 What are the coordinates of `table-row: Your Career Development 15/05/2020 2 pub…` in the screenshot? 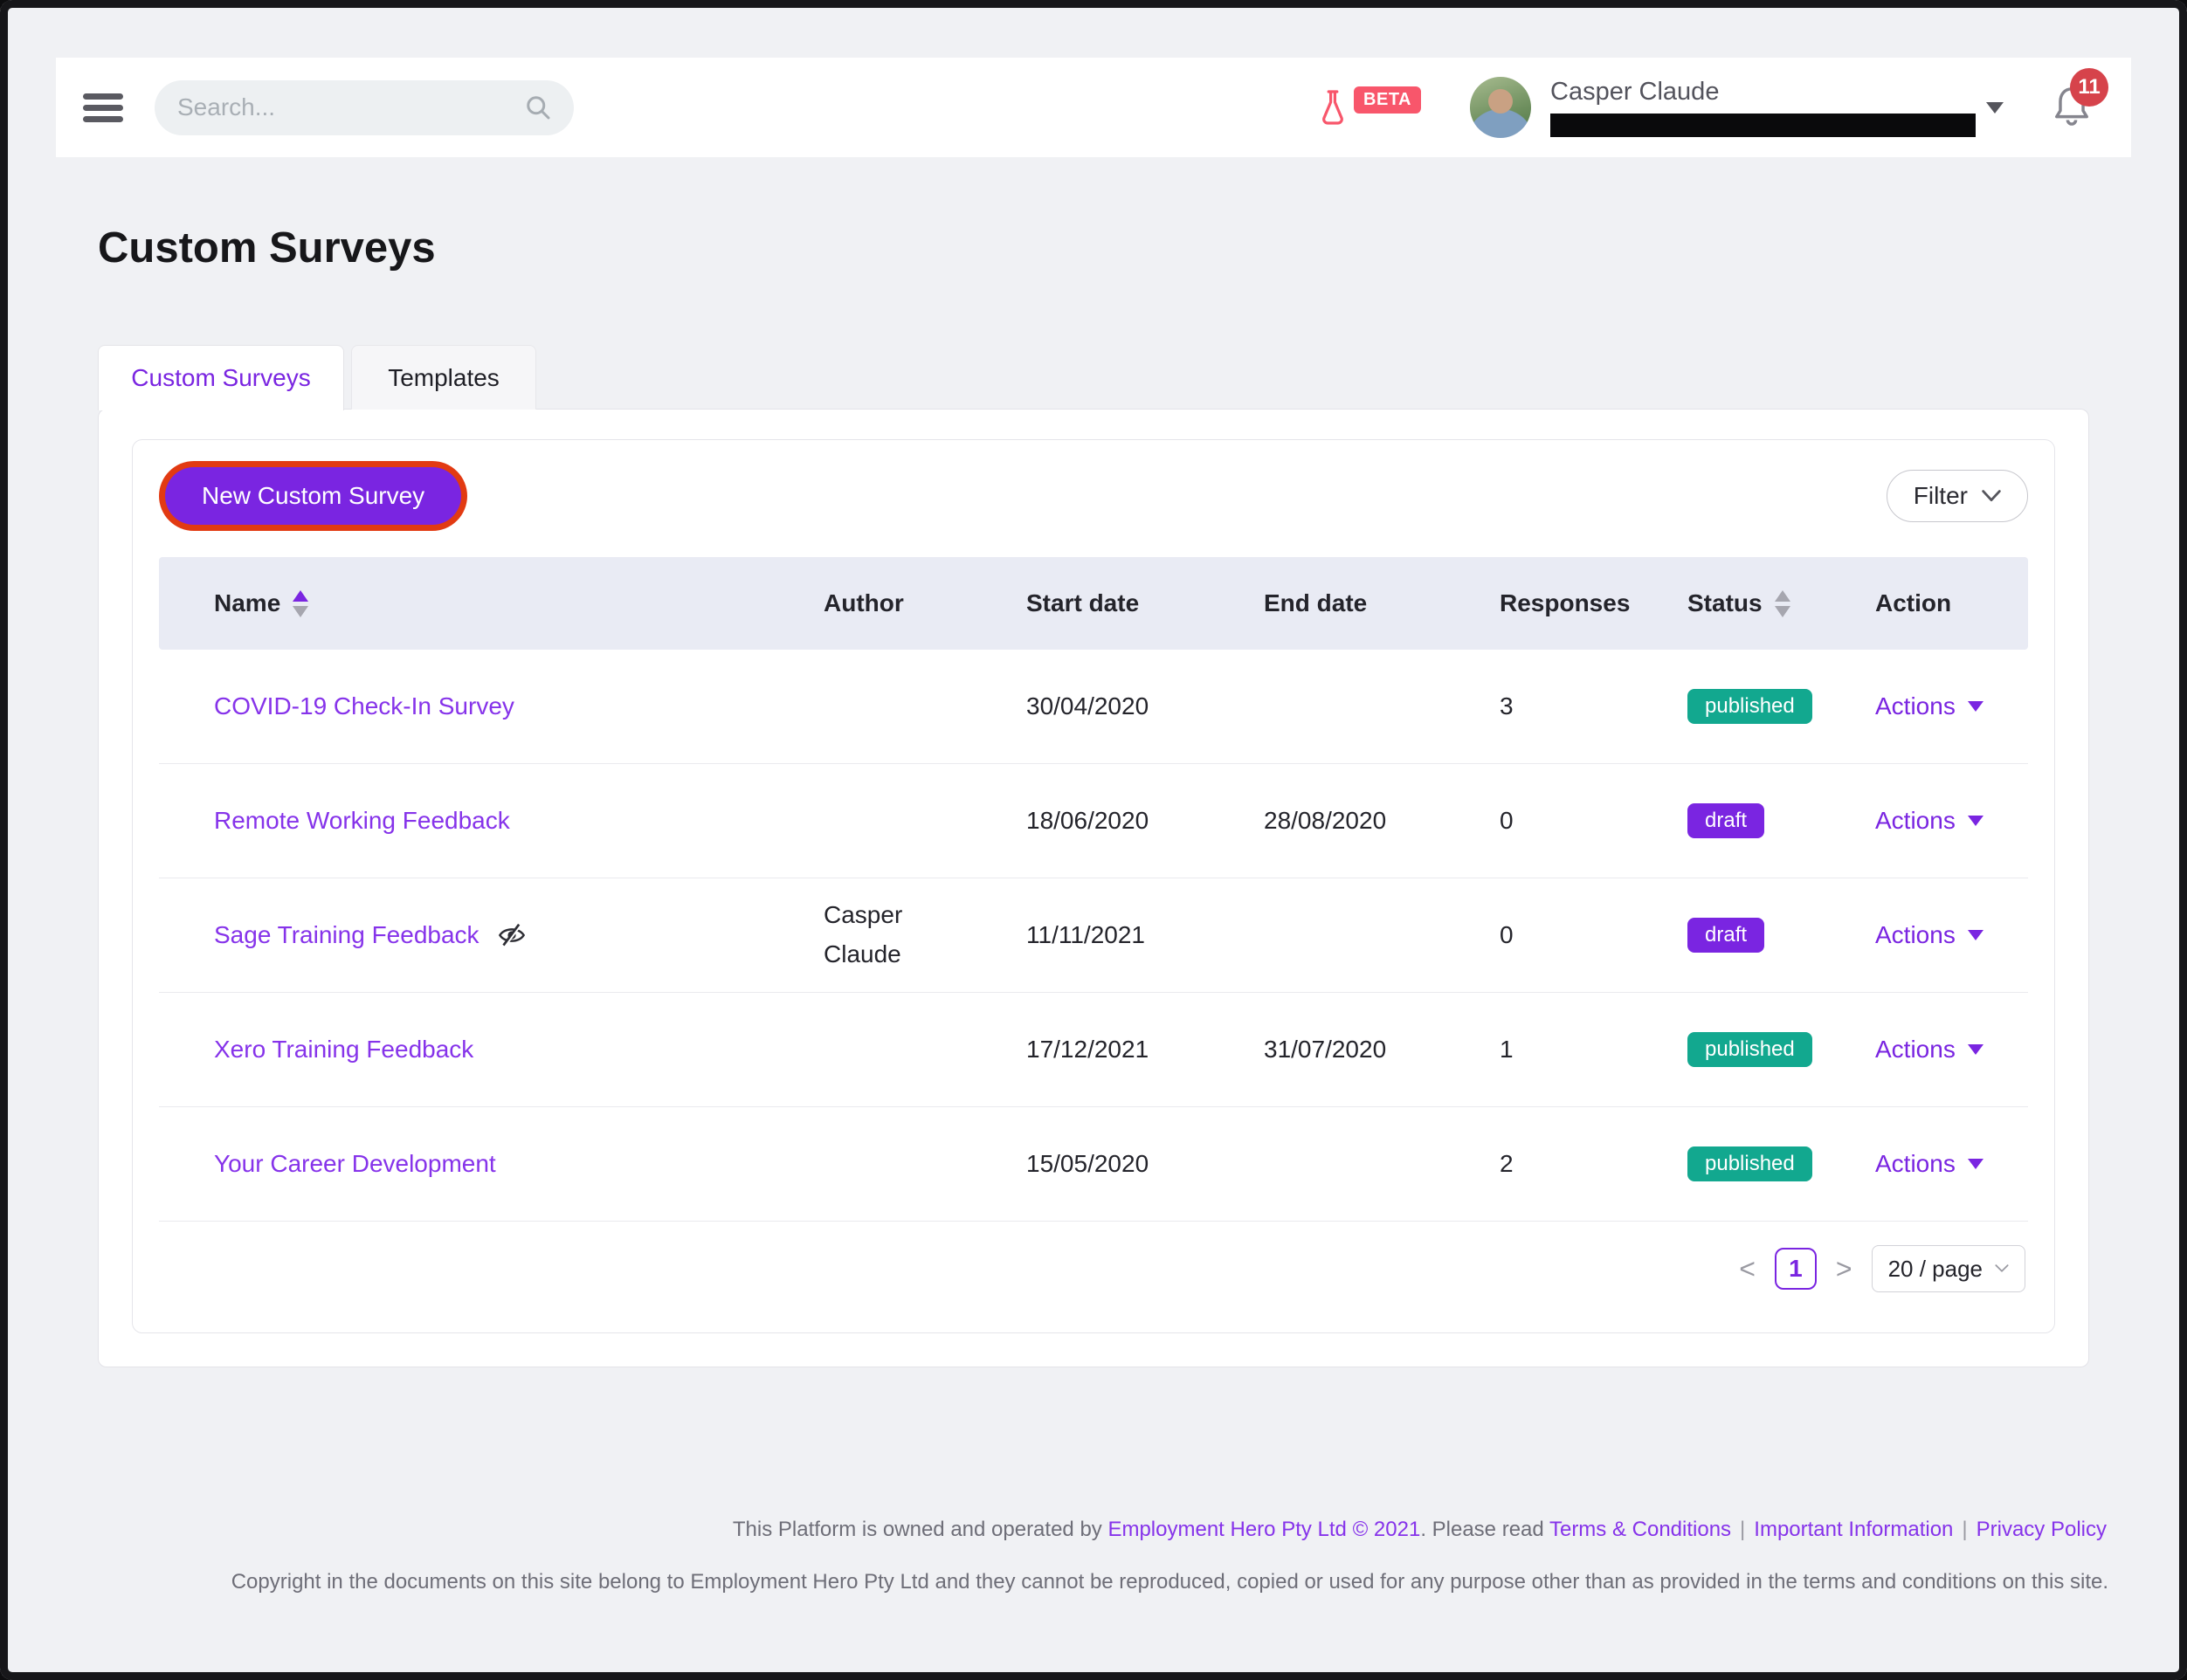 It's located at (1093, 1164).